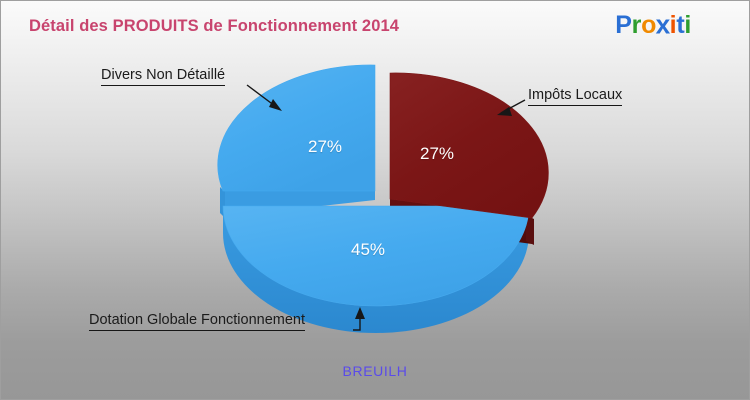 This screenshot has width=750, height=400. I want to click on slice-top-divers, so click(296, 128).